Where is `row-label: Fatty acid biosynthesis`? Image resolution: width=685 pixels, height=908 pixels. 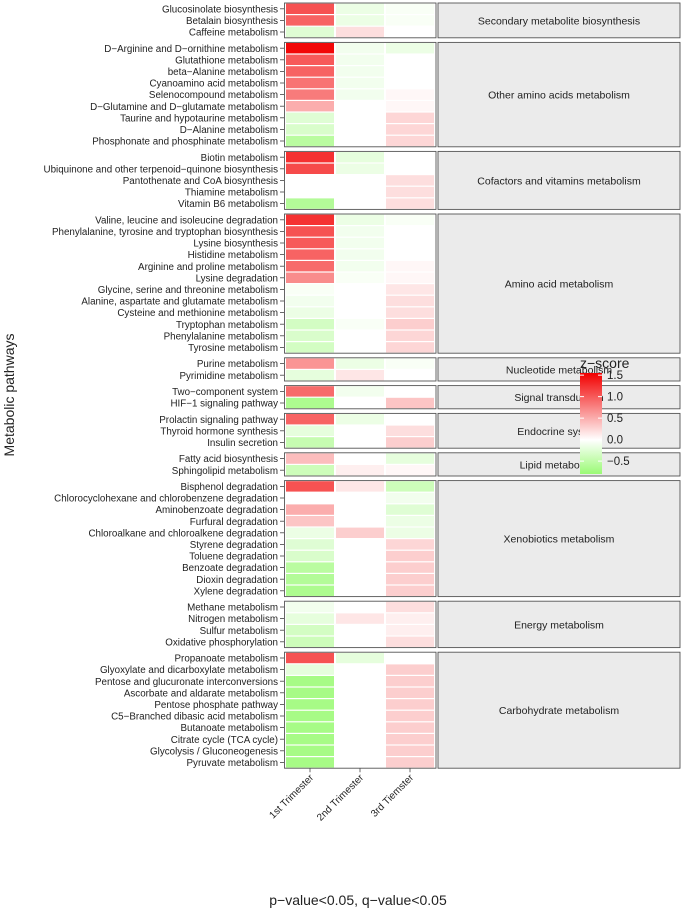 row-label: Fatty acid biosynthesis is located at coordinates (228, 459).